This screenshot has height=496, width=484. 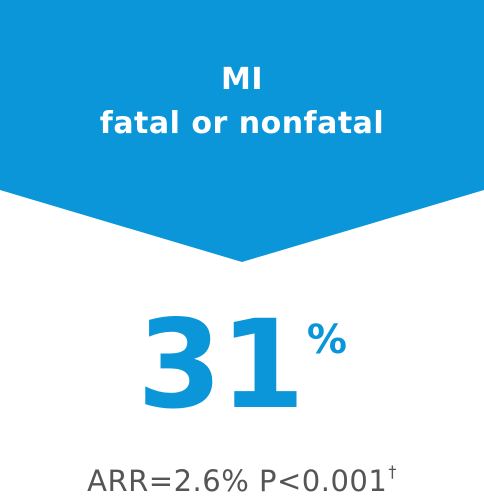 I want to click on dagger-mark: †, so click(x=392, y=471).